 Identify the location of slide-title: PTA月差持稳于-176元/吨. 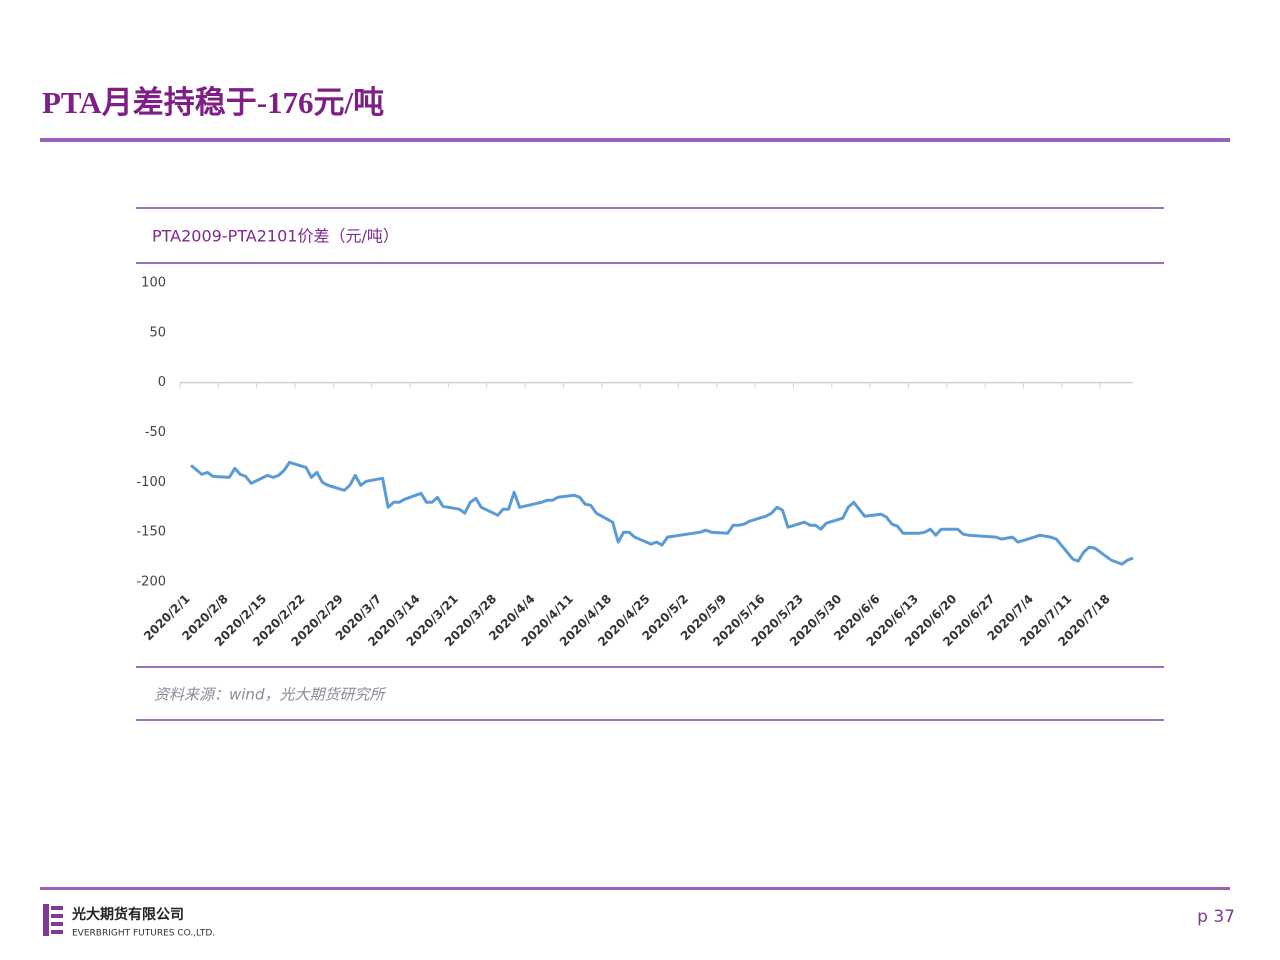
(213, 102).